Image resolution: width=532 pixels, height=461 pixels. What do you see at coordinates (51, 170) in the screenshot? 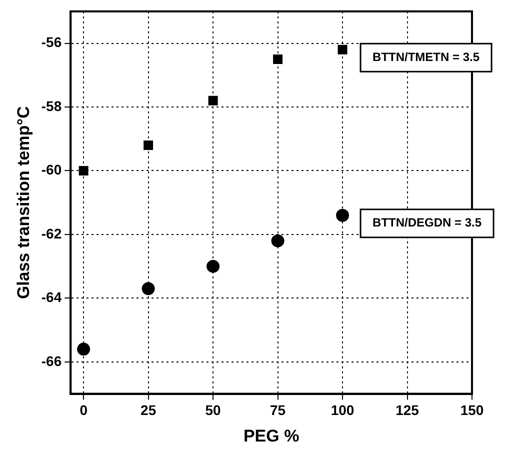
I see `y-tick-label: -60` at bounding box center [51, 170].